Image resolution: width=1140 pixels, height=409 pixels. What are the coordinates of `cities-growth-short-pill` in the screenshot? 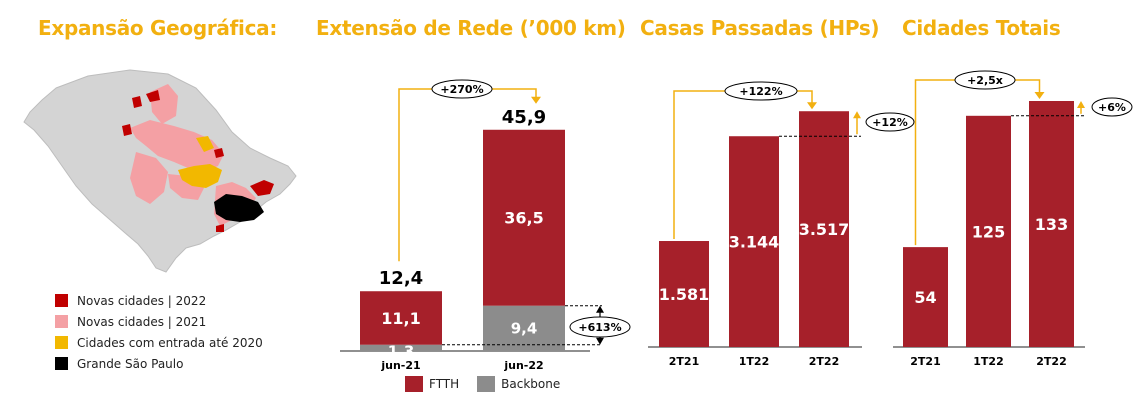 It's located at (1112, 107).